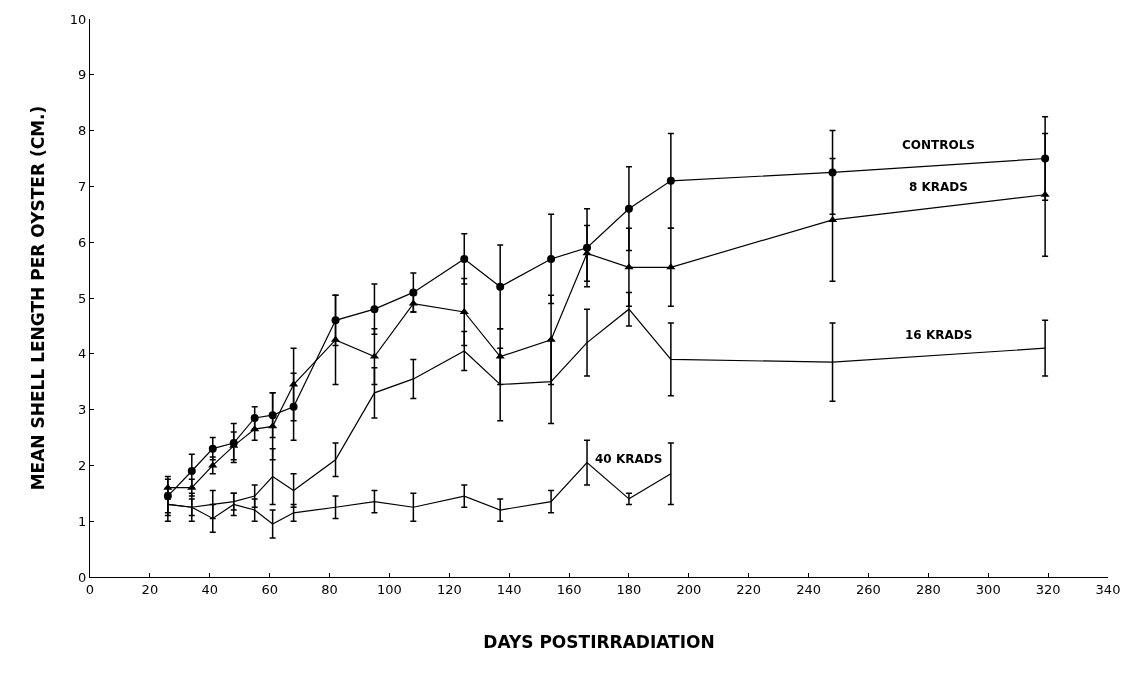 The height and width of the screenshot is (682, 1138). What do you see at coordinates (938, 145) in the screenshot?
I see `series-label: CONTROLS` at bounding box center [938, 145].